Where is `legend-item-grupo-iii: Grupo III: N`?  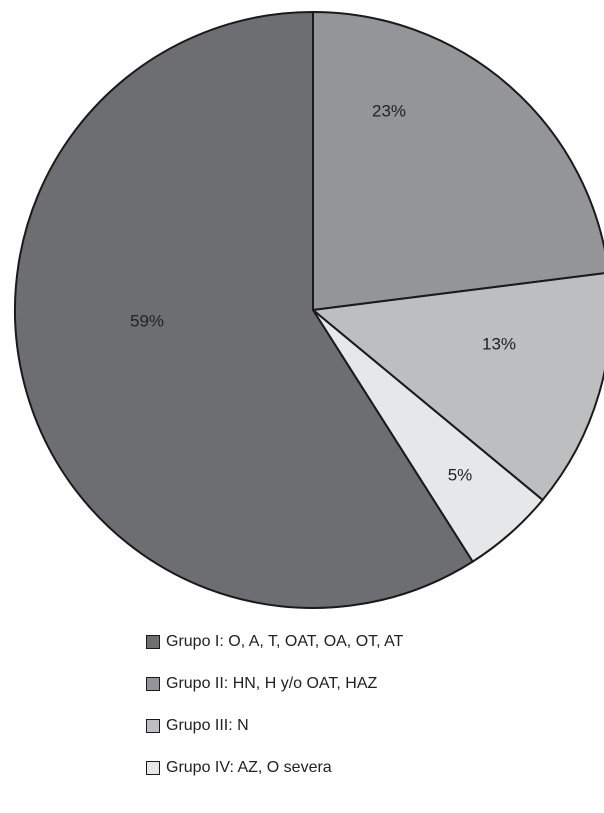
legend-item-grupo-iii: Grupo III: N is located at coordinates (274, 726).